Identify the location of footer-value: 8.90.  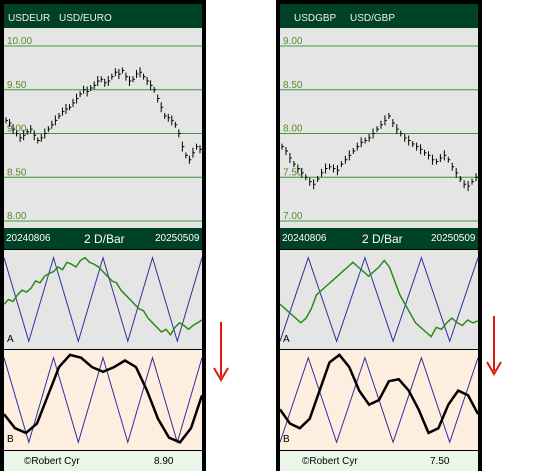
(164, 461).